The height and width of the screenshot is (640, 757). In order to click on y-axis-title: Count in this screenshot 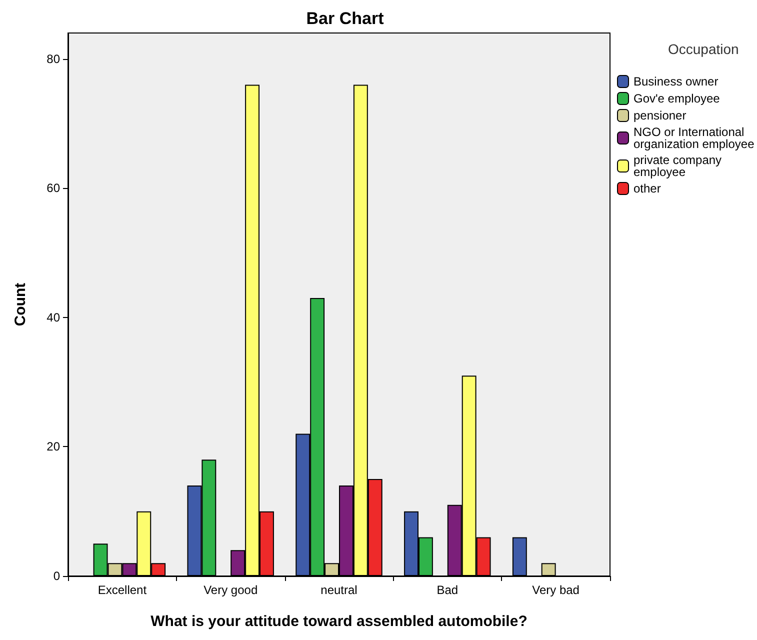, I will do `click(20, 304)`.